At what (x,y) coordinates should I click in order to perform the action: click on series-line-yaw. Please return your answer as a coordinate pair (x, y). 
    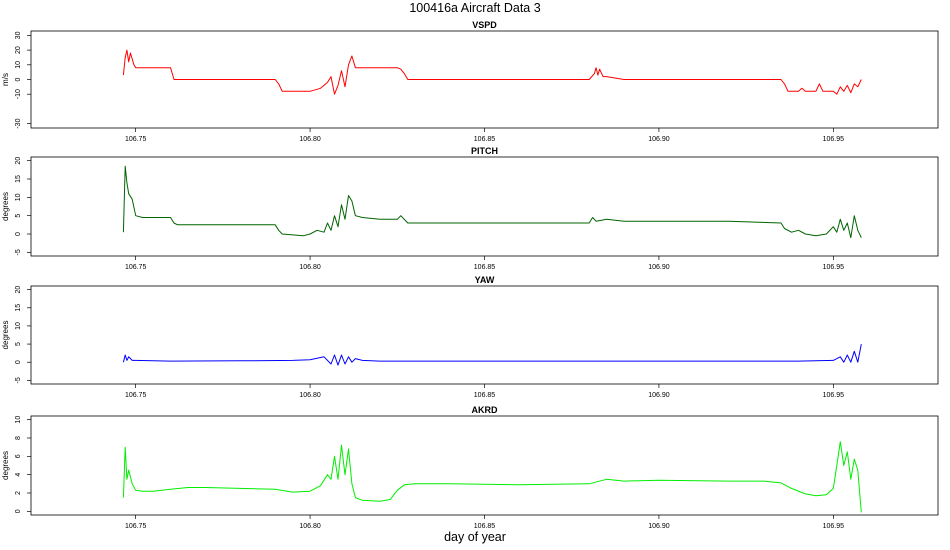
    Looking at the image, I should click on (492, 355).